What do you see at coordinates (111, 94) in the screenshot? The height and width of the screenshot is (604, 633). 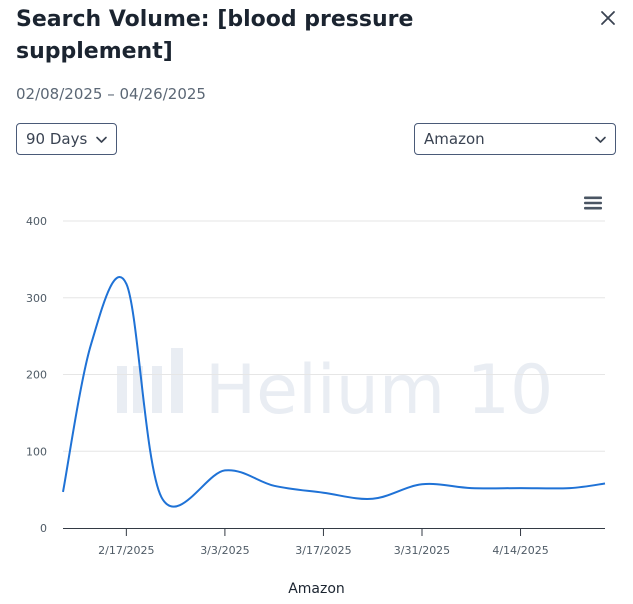 I see `date-range: 02/08/2025 – 04/26/2025` at bounding box center [111, 94].